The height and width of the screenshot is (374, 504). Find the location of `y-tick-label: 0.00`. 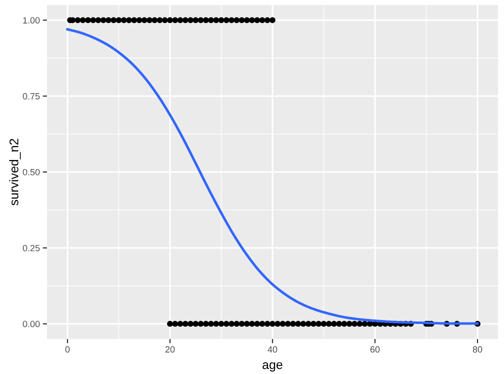

y-tick-label: 0.00 is located at coordinates (31, 324).